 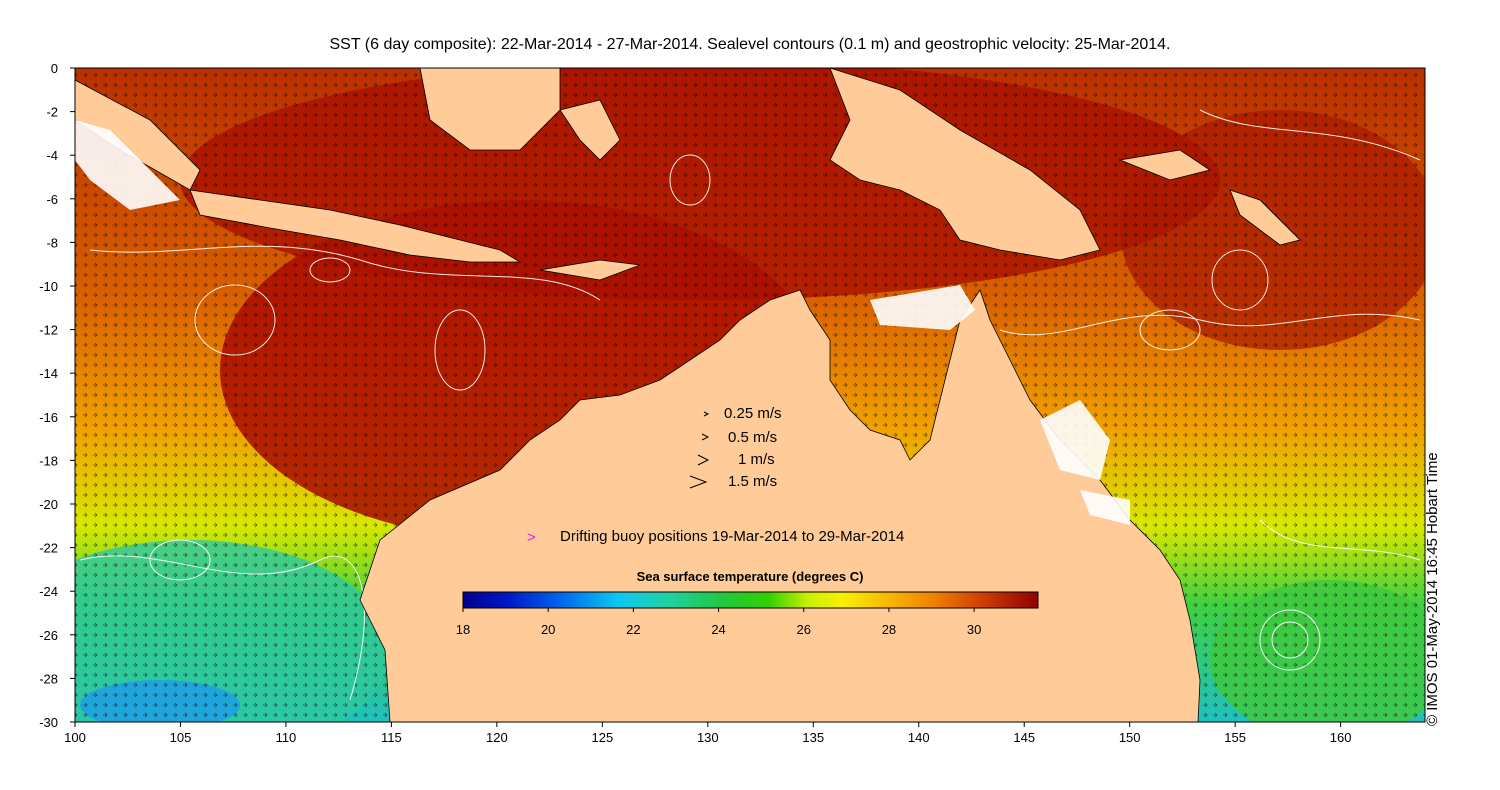 I want to click on velocity-legend: 0.25 m/s 0.5 m/s 1 m/s 1.5 m/s, so click(x=735, y=447).